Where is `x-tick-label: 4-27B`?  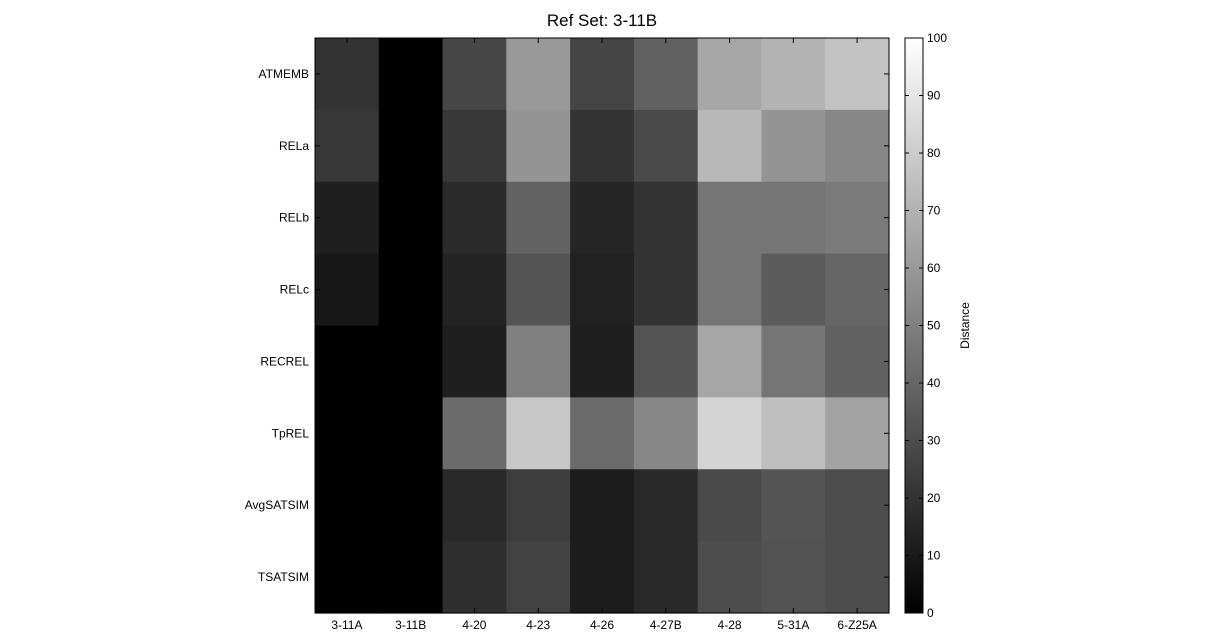
x-tick-label: 4-27B is located at coordinates (666, 625).